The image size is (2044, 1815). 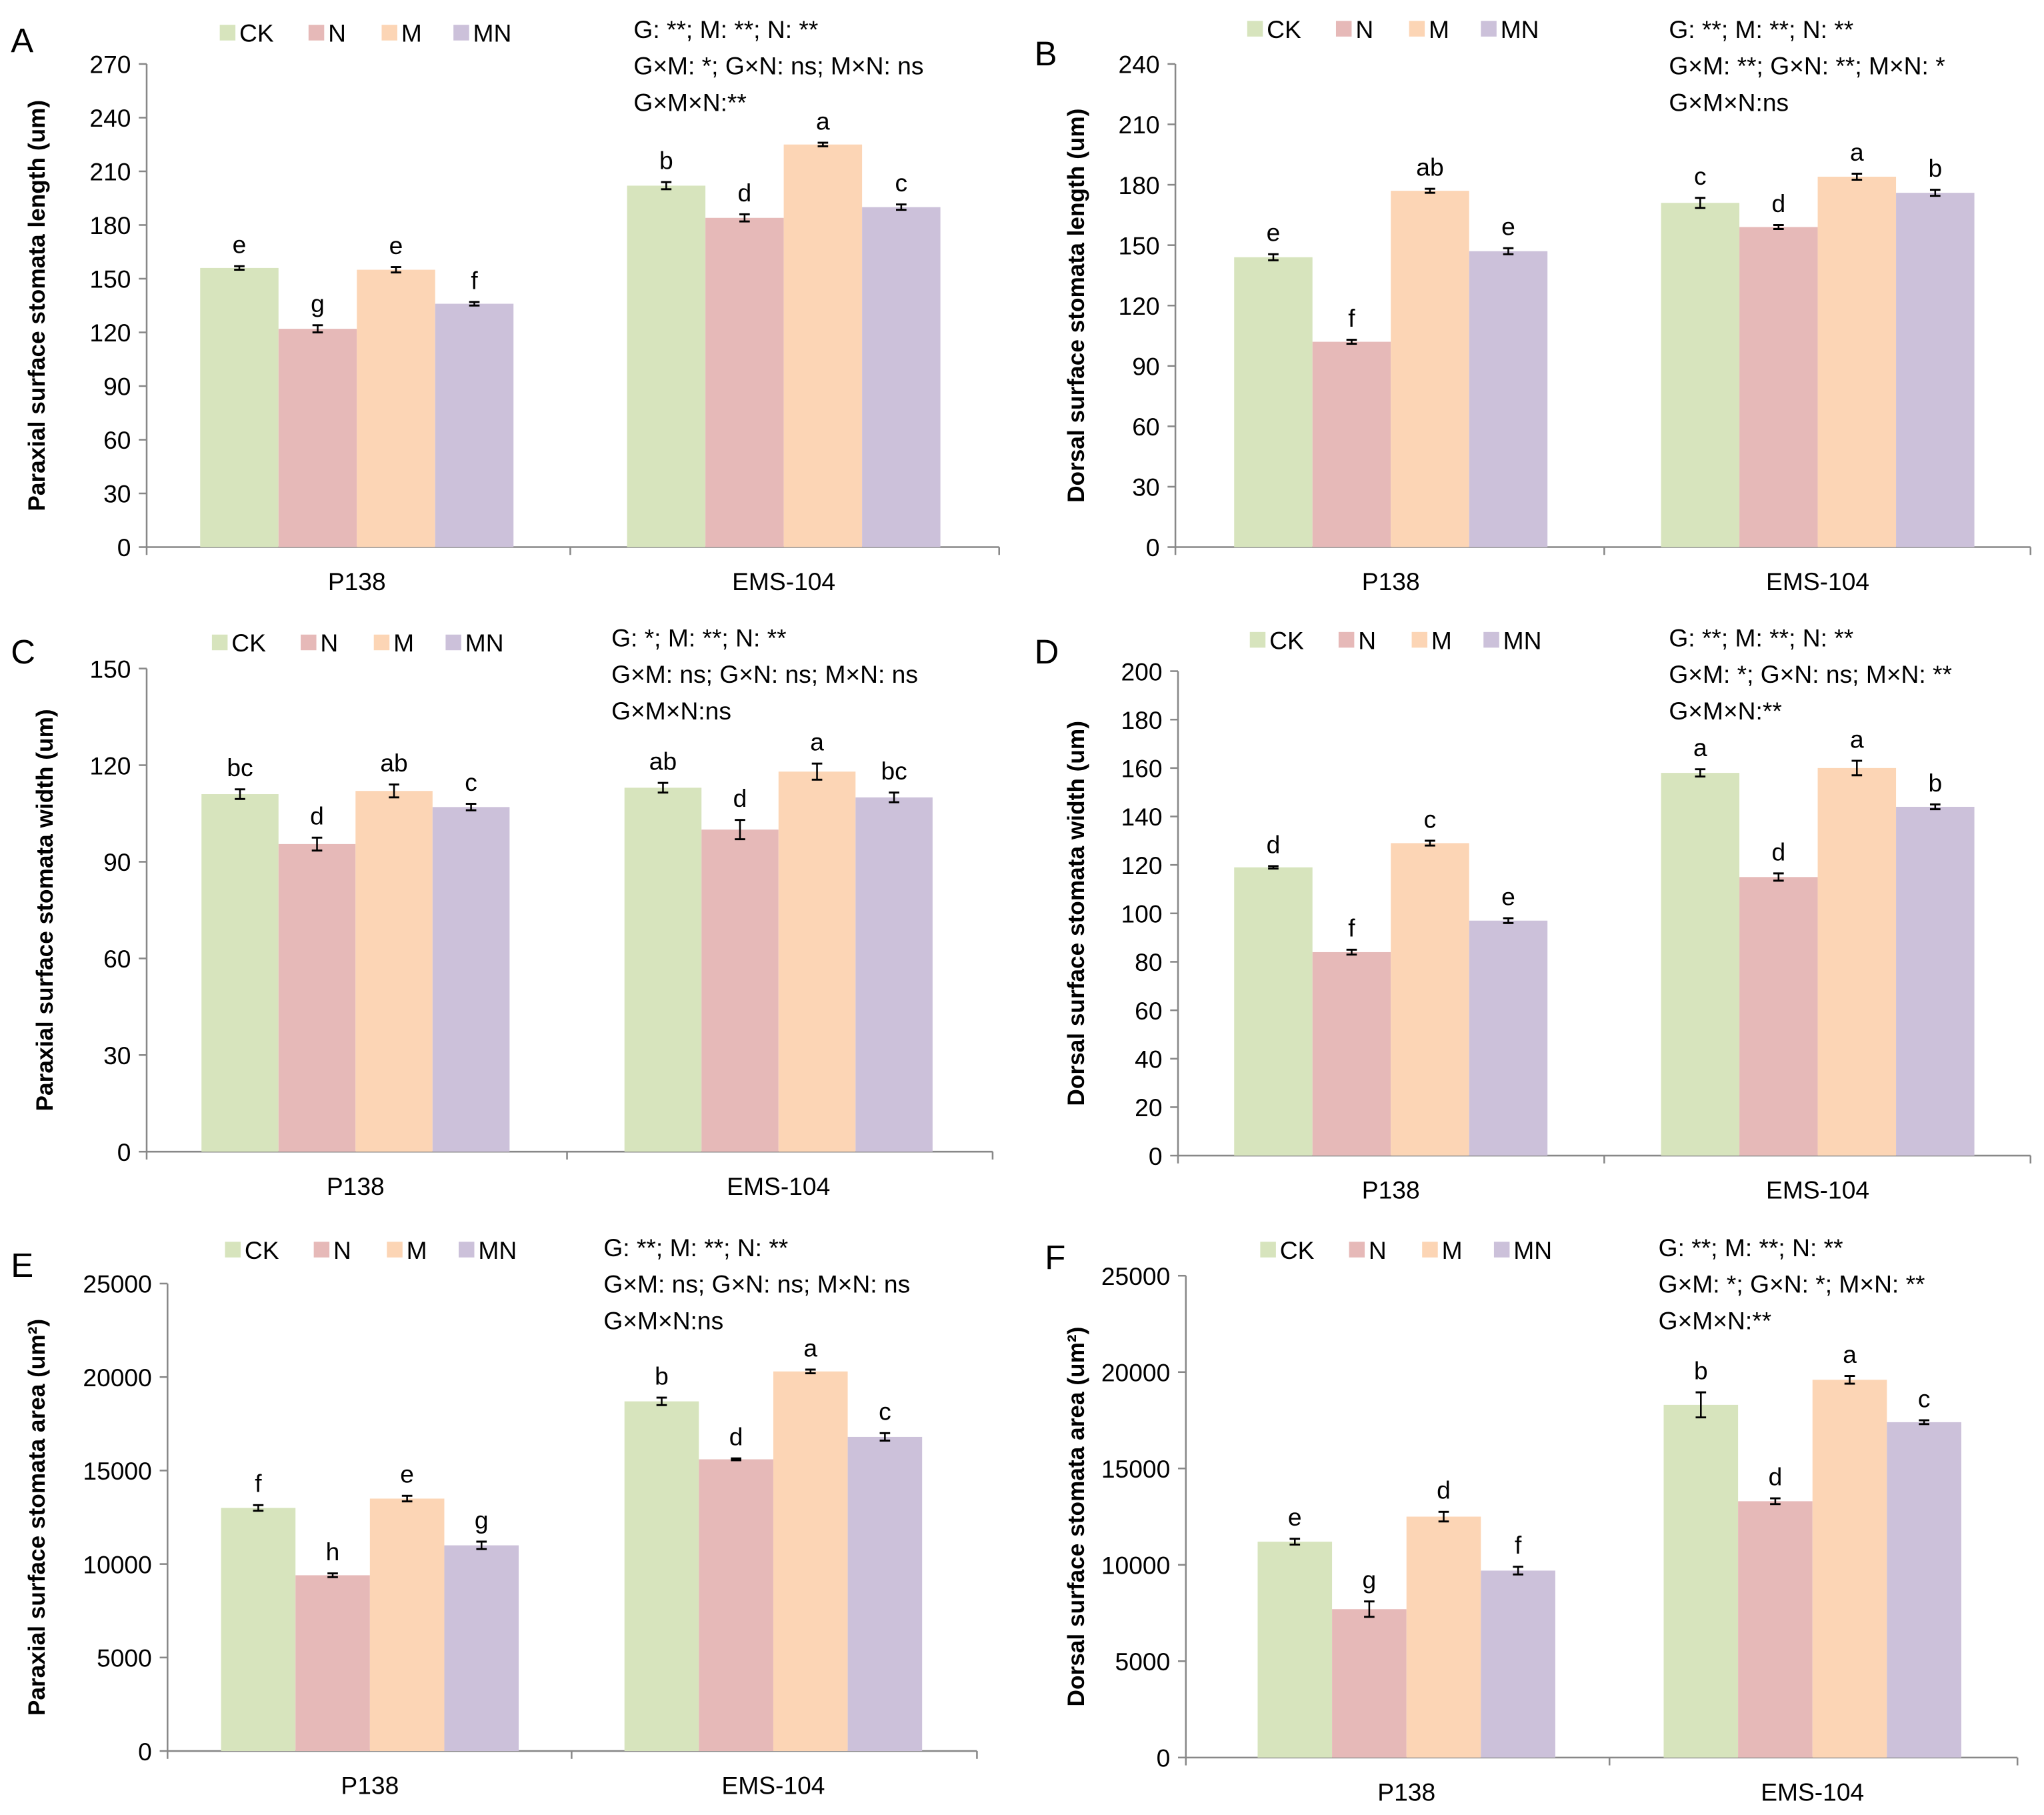 I want to click on y-tick-label: 160, so click(x=1141, y=769).